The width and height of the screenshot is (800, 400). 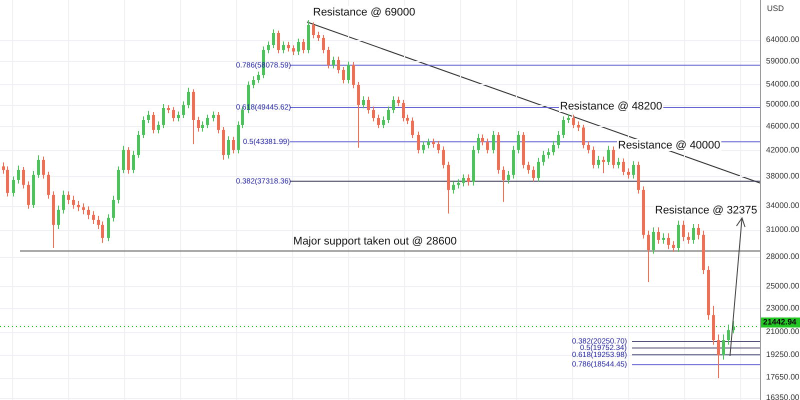 What do you see at coordinates (783, 205) in the screenshot?
I see `y-tick-label: 34000.00` at bounding box center [783, 205].